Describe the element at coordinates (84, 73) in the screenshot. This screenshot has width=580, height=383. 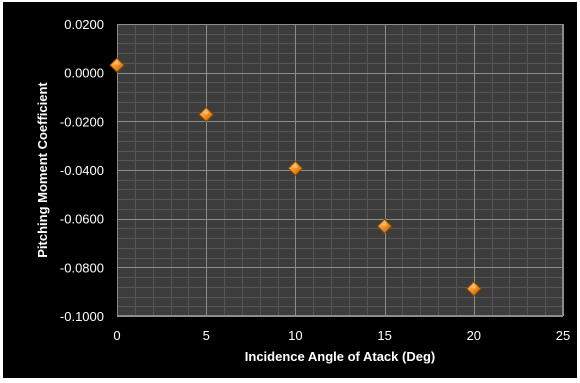
I see `y-tick-label: 0.0000` at that location.